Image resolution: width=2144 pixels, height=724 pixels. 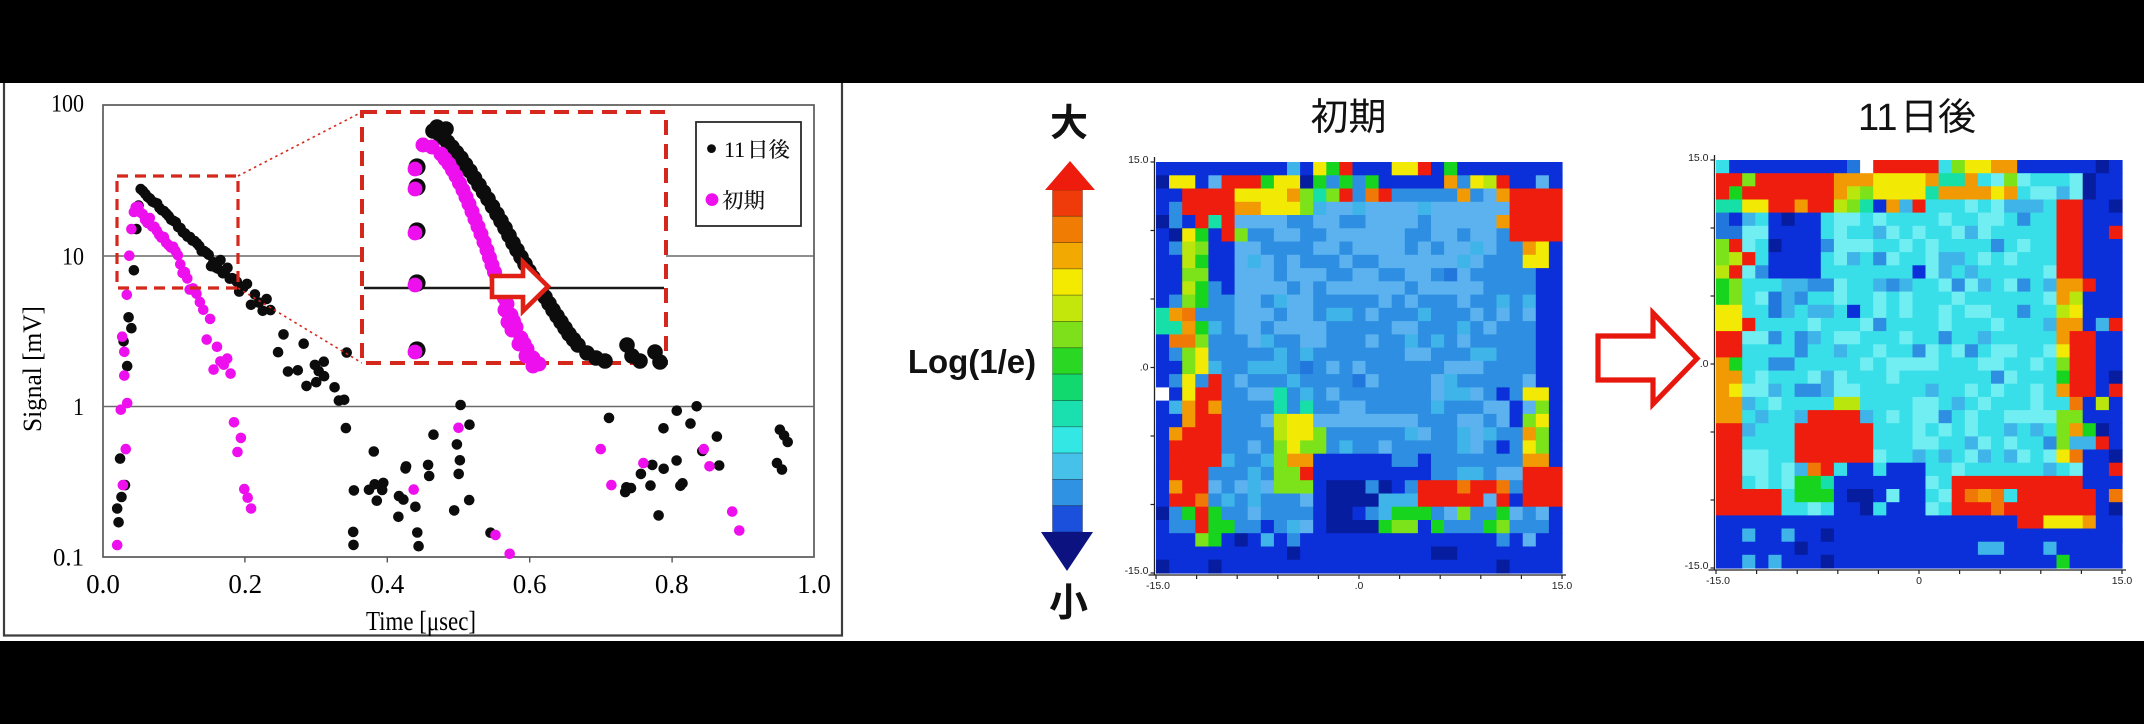 I want to click on svg-text: 0.8, so click(x=672, y=584).